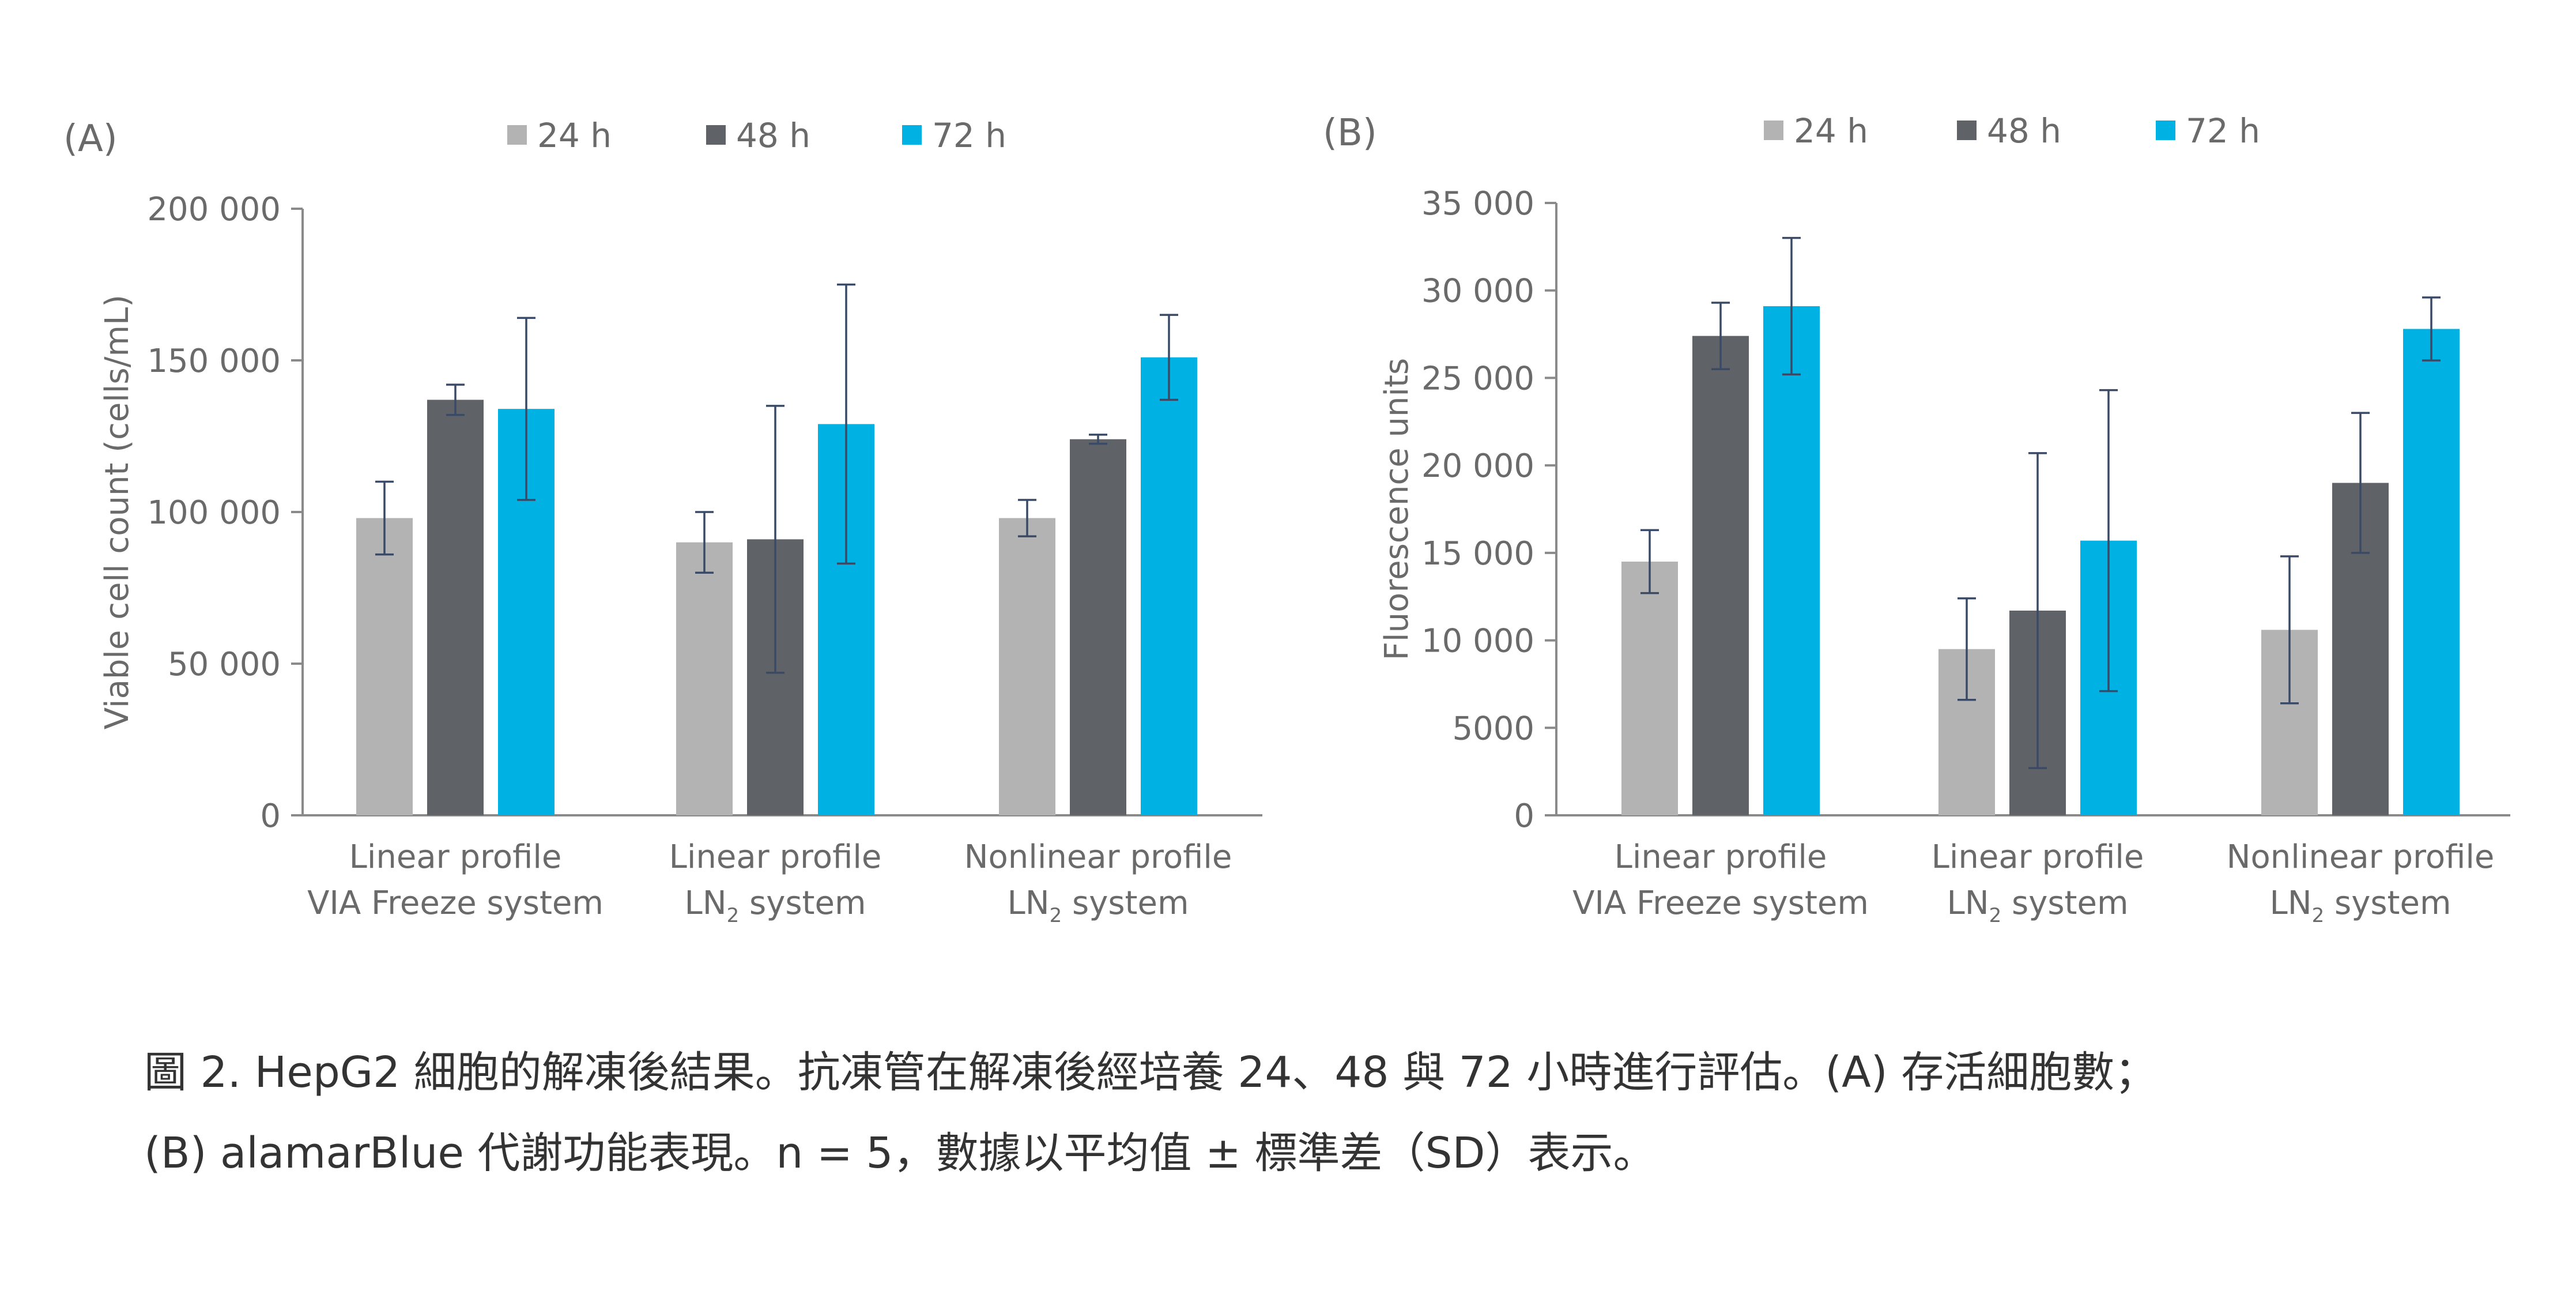  Describe the element at coordinates (1477, 466) in the screenshot. I see `y-tick-label: 20 000` at that location.